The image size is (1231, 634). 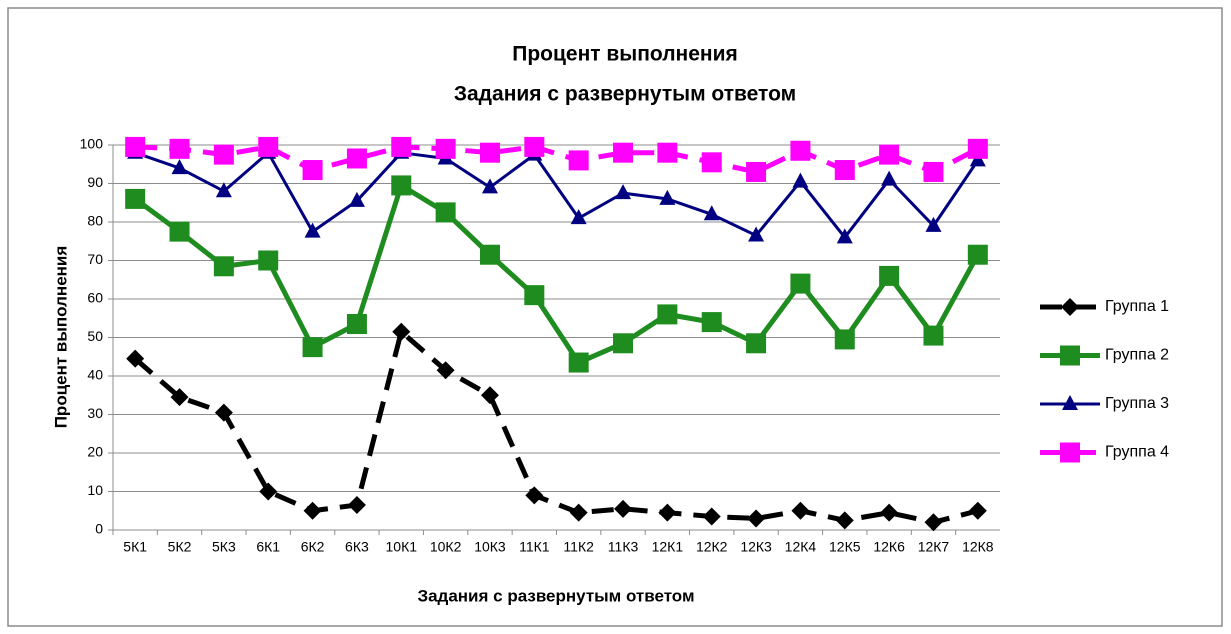 What do you see at coordinates (1137, 403) in the screenshot?
I see `legend-label: Группа 3` at bounding box center [1137, 403].